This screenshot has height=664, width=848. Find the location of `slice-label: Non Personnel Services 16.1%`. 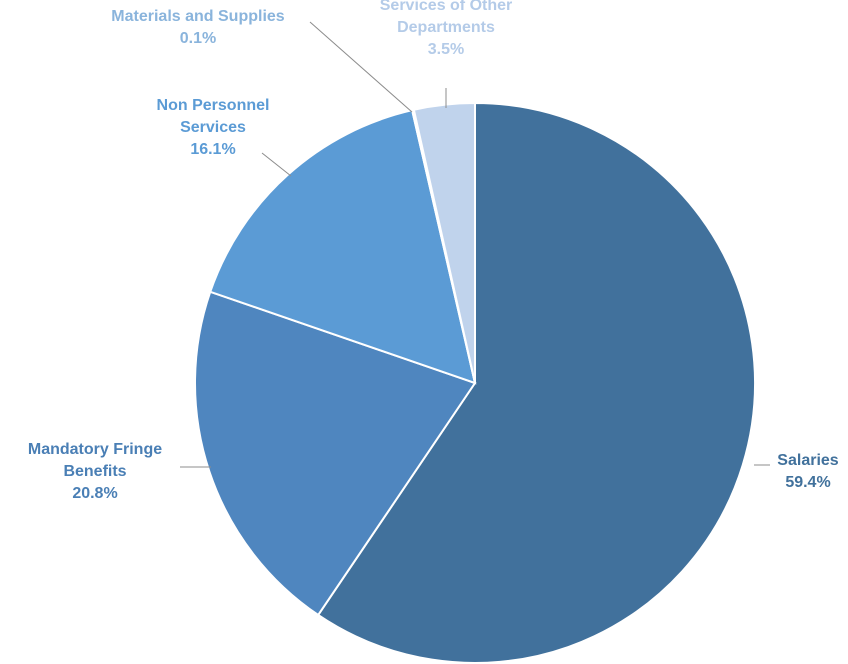

slice-label: Non Personnel Services 16.1% is located at coordinates (213, 127).